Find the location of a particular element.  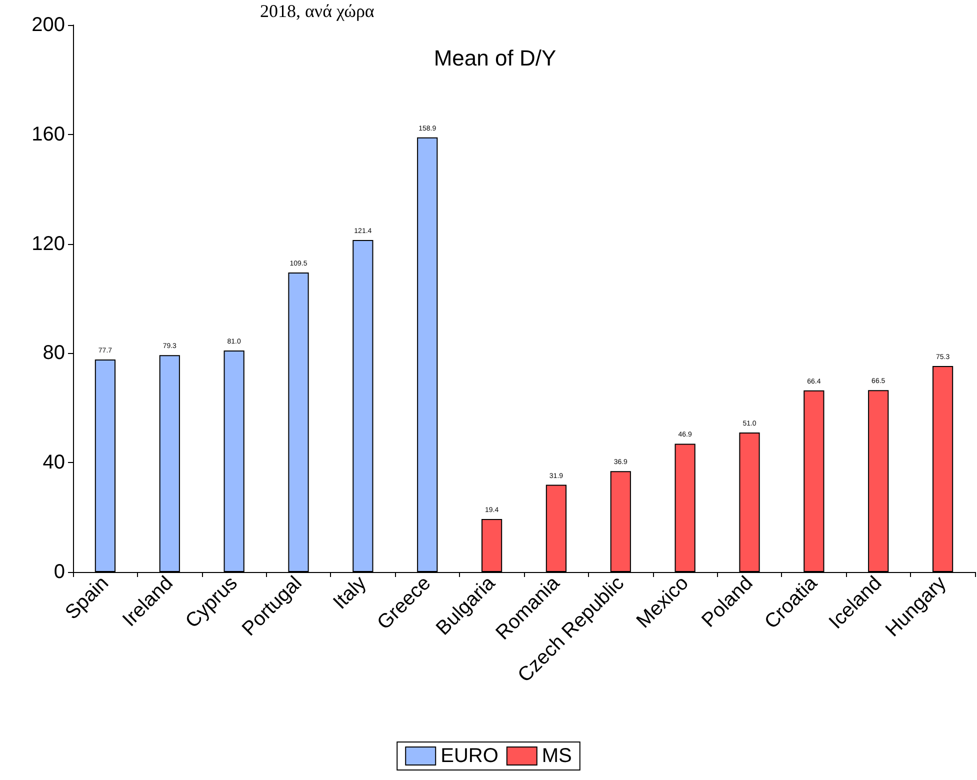

text: Mean of D/Y is located at coordinates (495, 58).